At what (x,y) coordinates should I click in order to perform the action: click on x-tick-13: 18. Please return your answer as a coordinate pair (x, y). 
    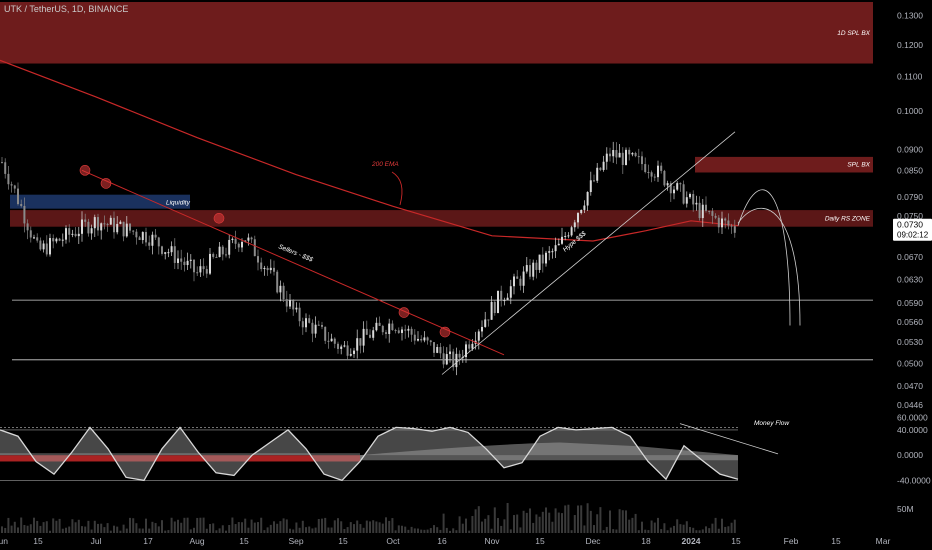
    Looking at the image, I should click on (646, 541).